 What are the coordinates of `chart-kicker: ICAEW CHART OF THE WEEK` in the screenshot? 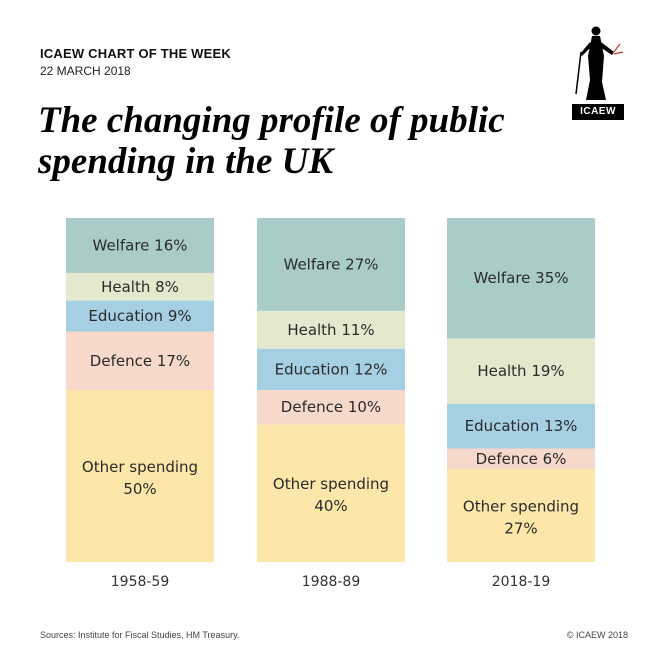 It's located at (135, 53).